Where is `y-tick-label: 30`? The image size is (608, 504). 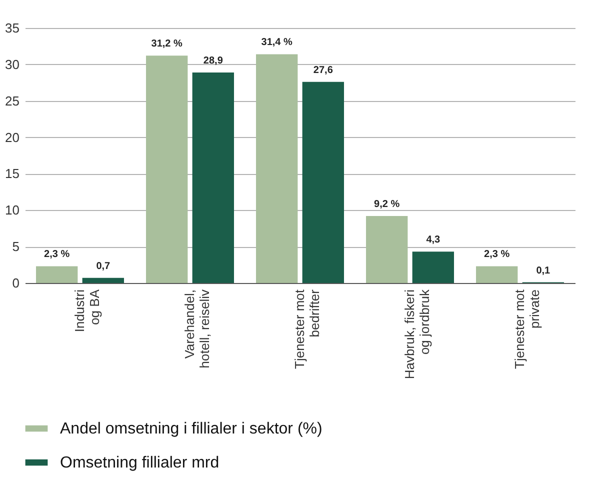
y-tick-label: 30 is located at coordinates (12, 64).